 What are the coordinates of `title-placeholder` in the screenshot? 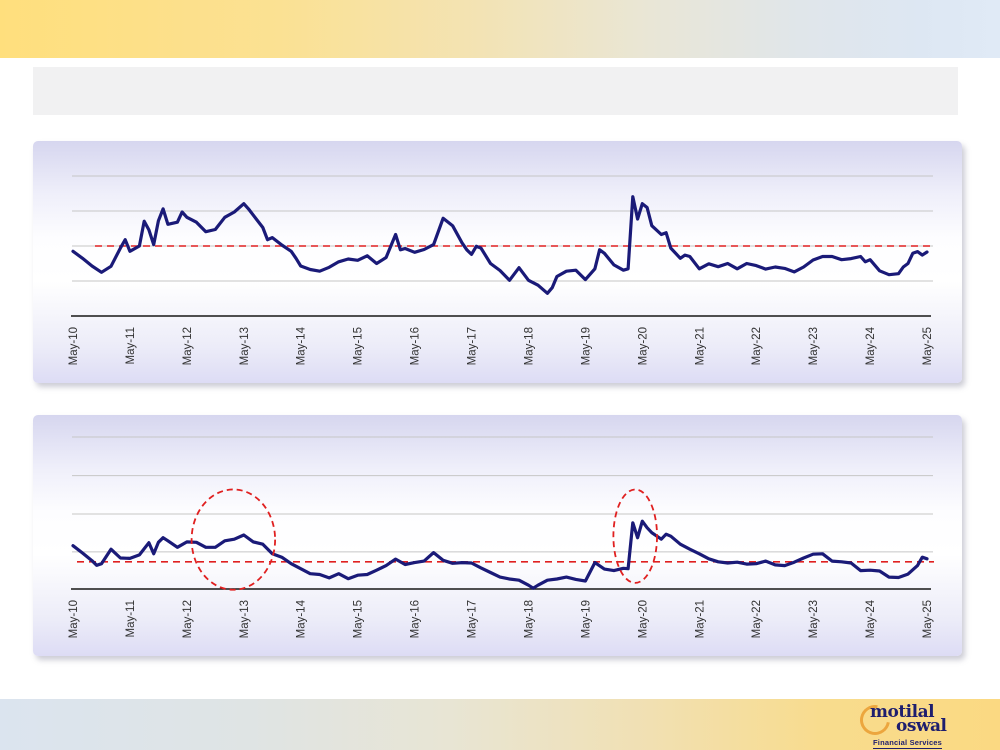 It's located at (495, 91).